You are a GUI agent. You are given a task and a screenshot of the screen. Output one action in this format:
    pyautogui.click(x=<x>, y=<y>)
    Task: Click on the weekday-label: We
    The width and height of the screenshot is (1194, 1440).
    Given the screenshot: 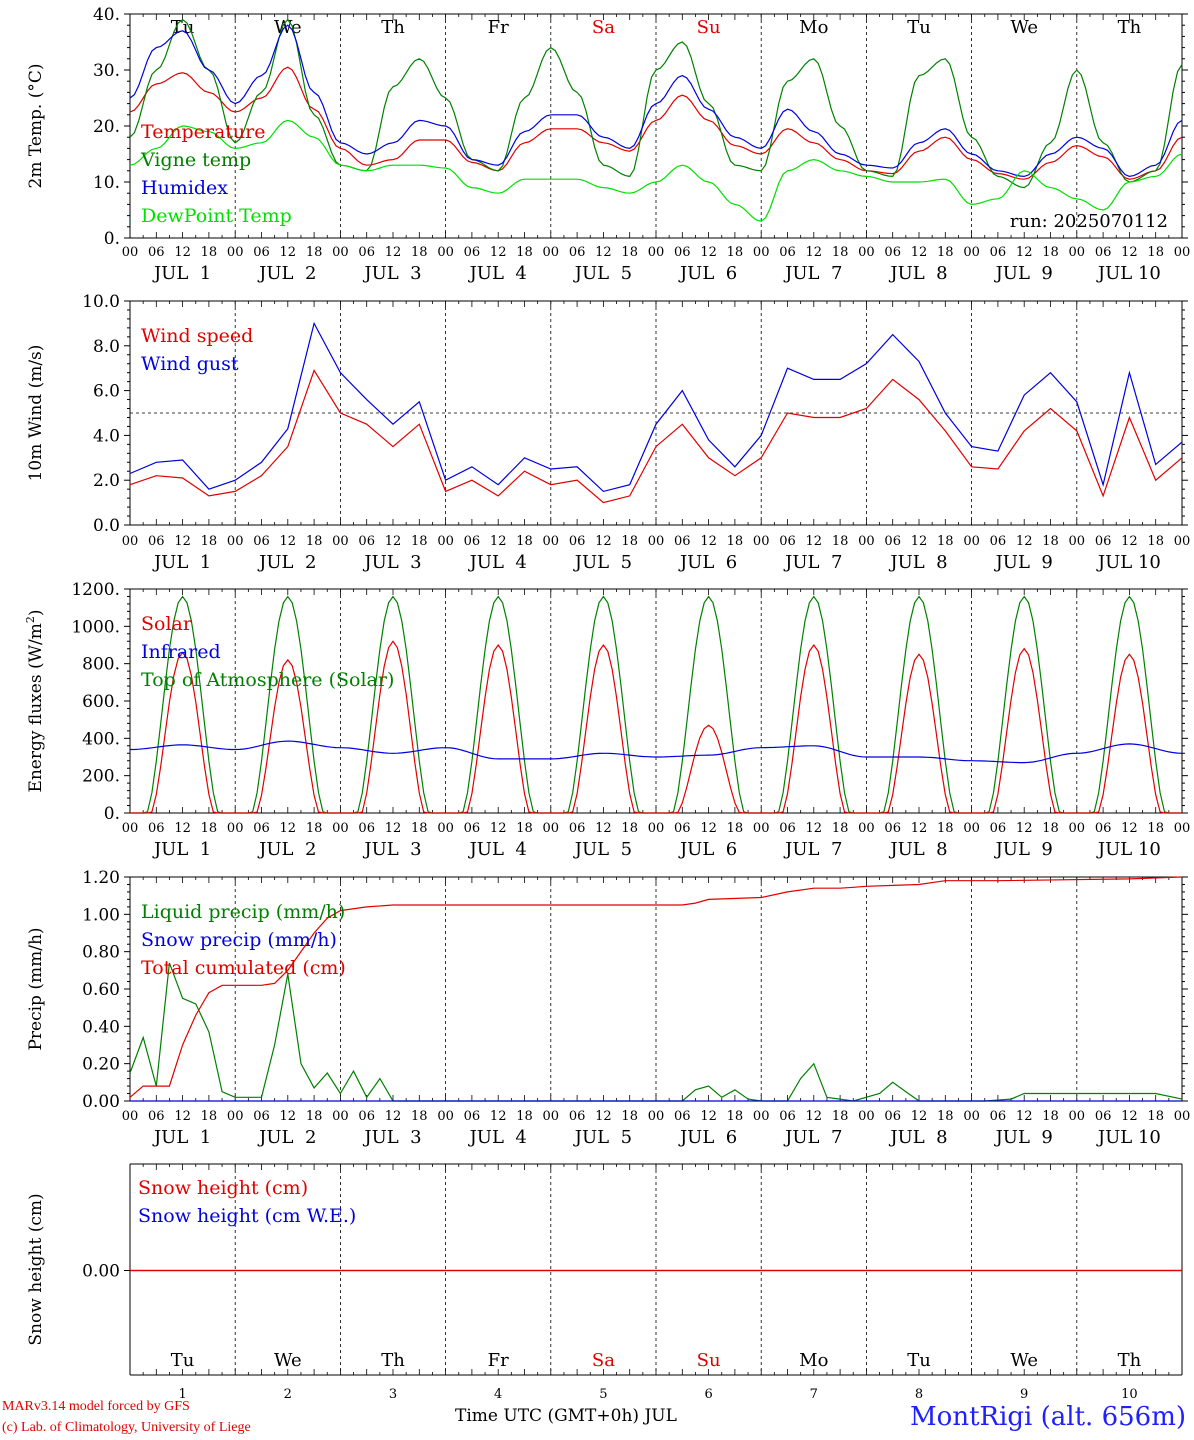 What is the action you would take?
    pyautogui.click(x=1024, y=1360)
    